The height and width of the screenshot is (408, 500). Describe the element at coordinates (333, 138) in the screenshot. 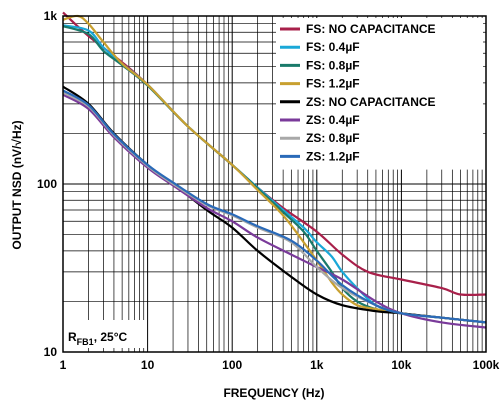

I see `legend-label: ZS: 0.8µF` at that location.